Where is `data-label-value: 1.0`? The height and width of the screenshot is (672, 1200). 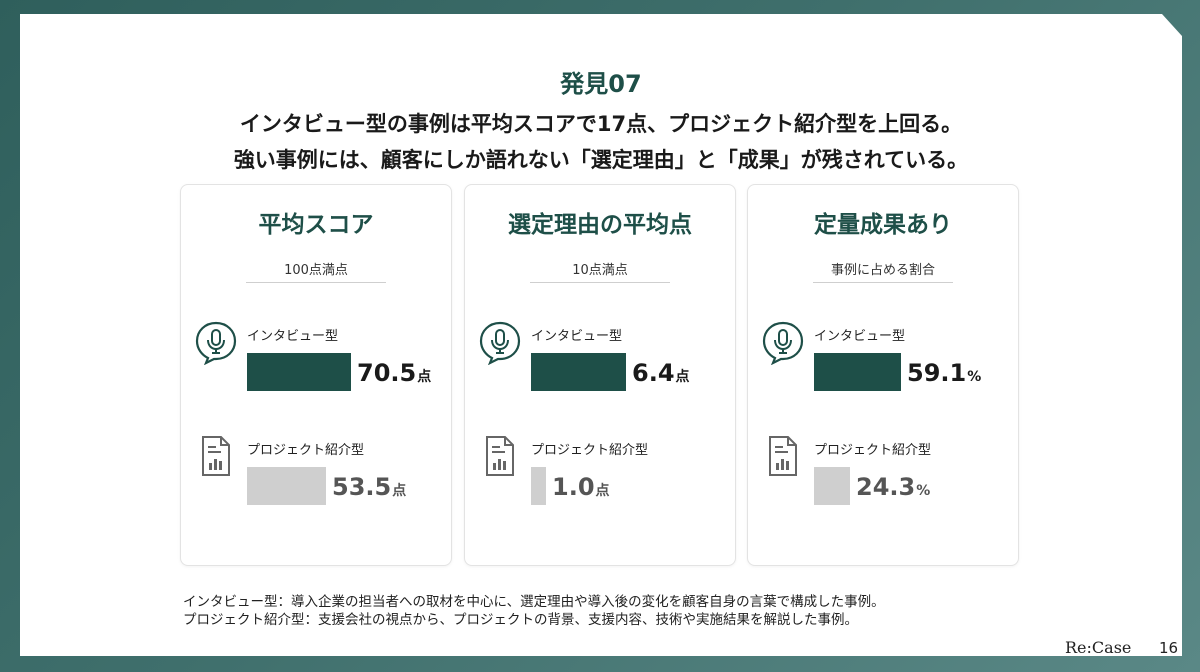
data-label-value: 1.0 is located at coordinates (573, 487).